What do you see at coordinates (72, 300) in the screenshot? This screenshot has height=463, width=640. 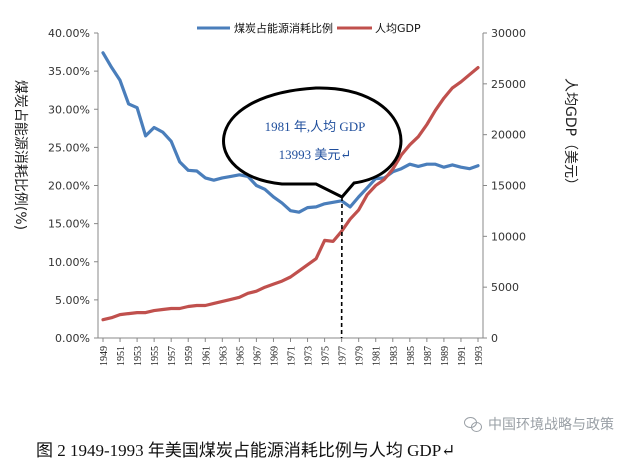 I see `left-tick-label: 5.00%` at bounding box center [72, 300].